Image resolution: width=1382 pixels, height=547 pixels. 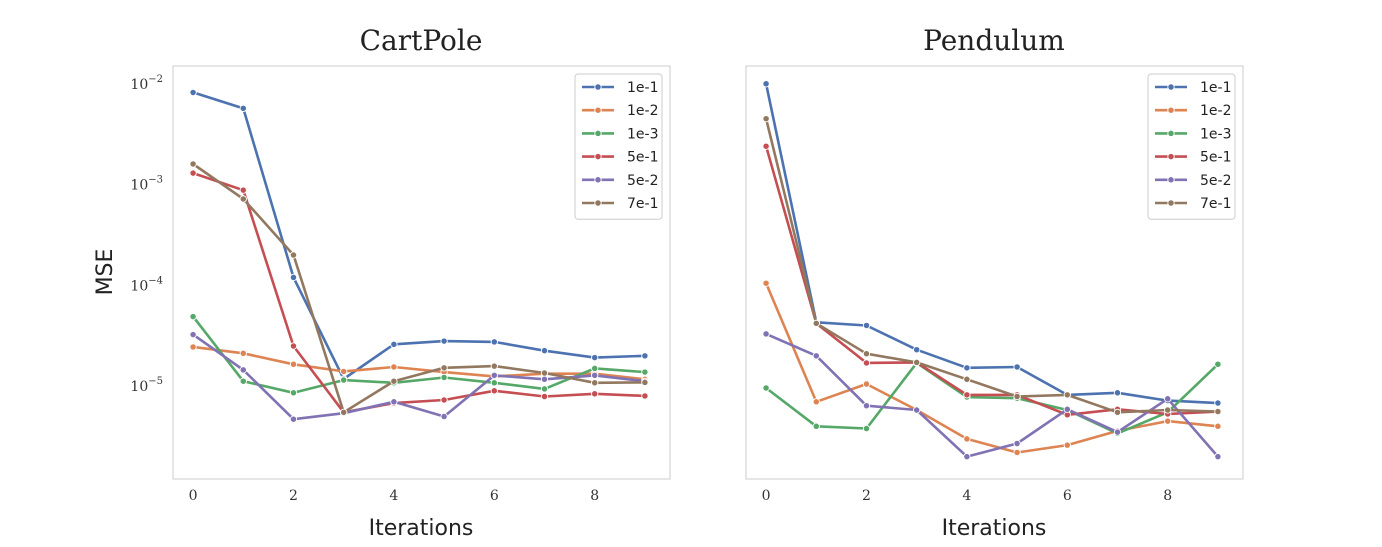 I want to click on cartpole-legend-label: 1e-3, so click(x=642, y=134).